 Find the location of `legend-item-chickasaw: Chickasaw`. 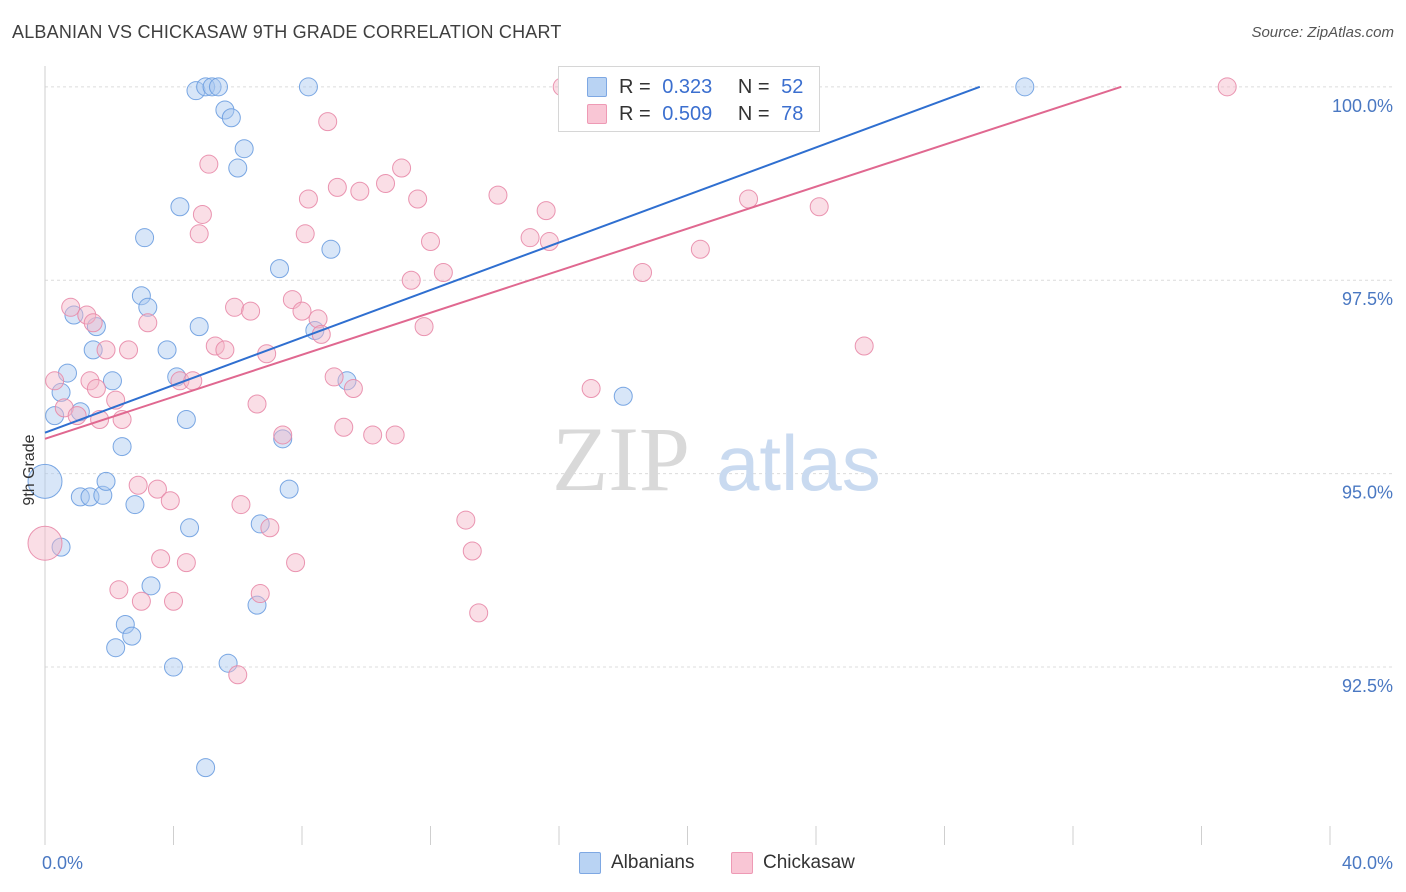

legend-item-chickasaw: Chickasaw is located at coordinates (793, 863).